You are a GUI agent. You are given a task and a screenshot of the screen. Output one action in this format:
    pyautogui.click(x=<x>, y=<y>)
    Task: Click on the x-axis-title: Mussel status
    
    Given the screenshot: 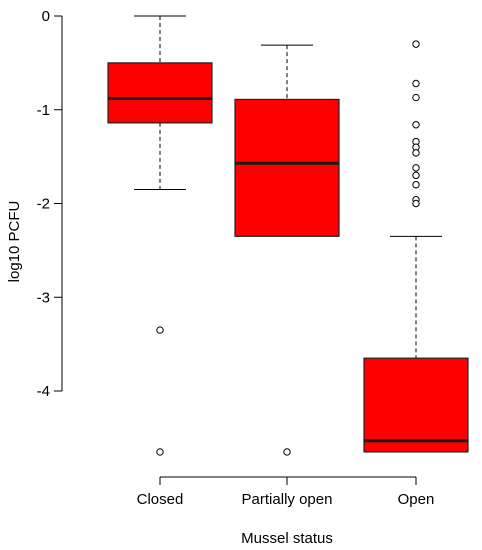 What is the action you would take?
    pyautogui.click(x=287, y=538)
    